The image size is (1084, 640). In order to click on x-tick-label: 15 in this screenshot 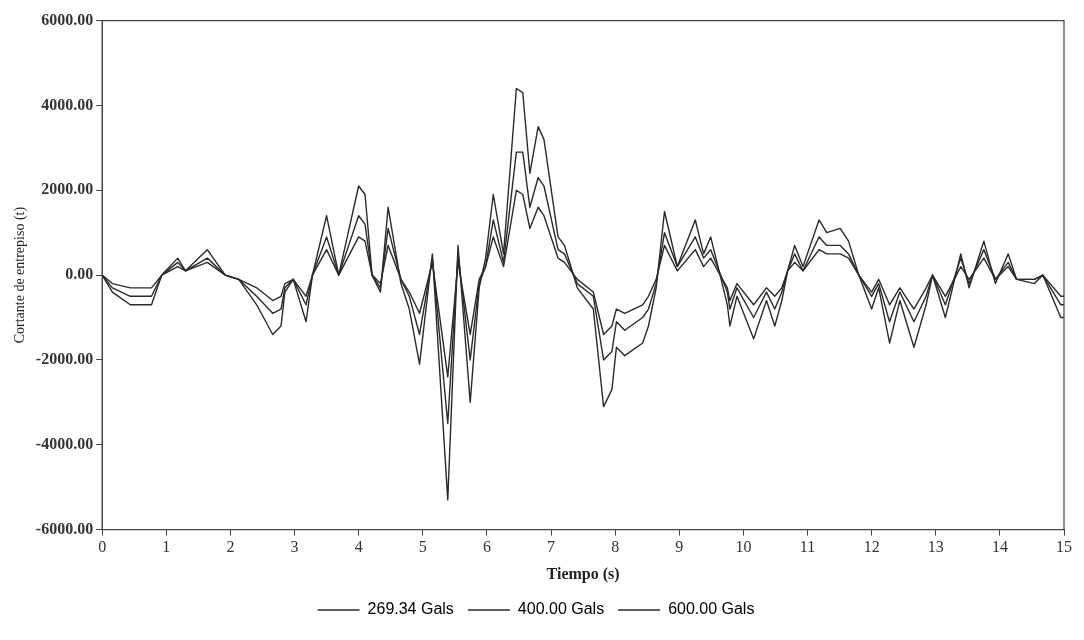, I will do `click(1064, 547)`.